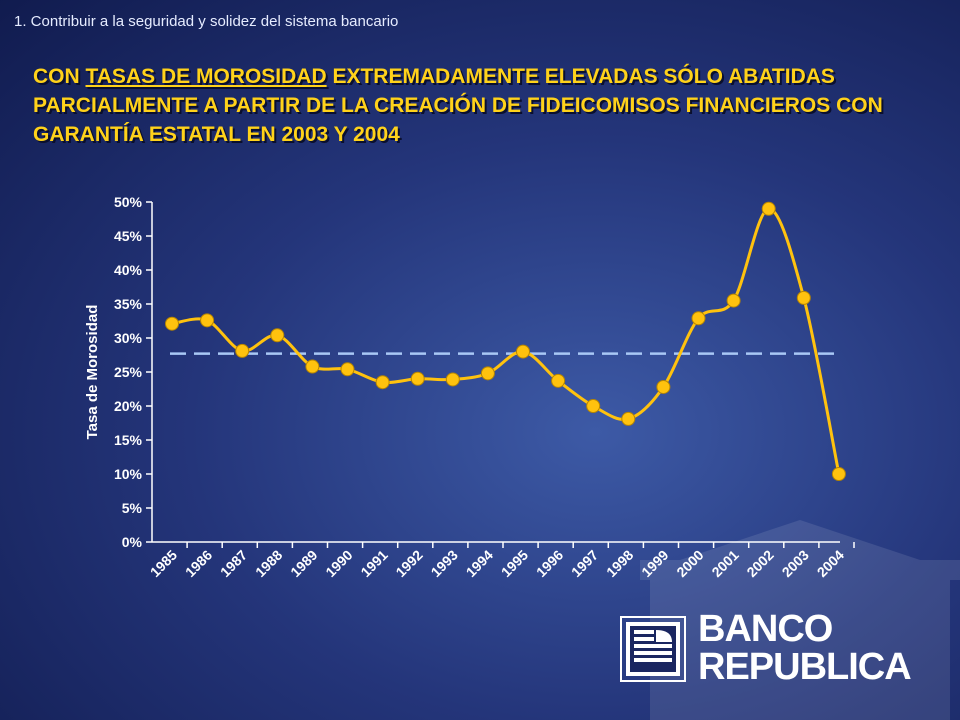 The width and height of the screenshot is (960, 720). What do you see at coordinates (128, 406) in the screenshot?
I see `y-tick-label: 20%` at bounding box center [128, 406].